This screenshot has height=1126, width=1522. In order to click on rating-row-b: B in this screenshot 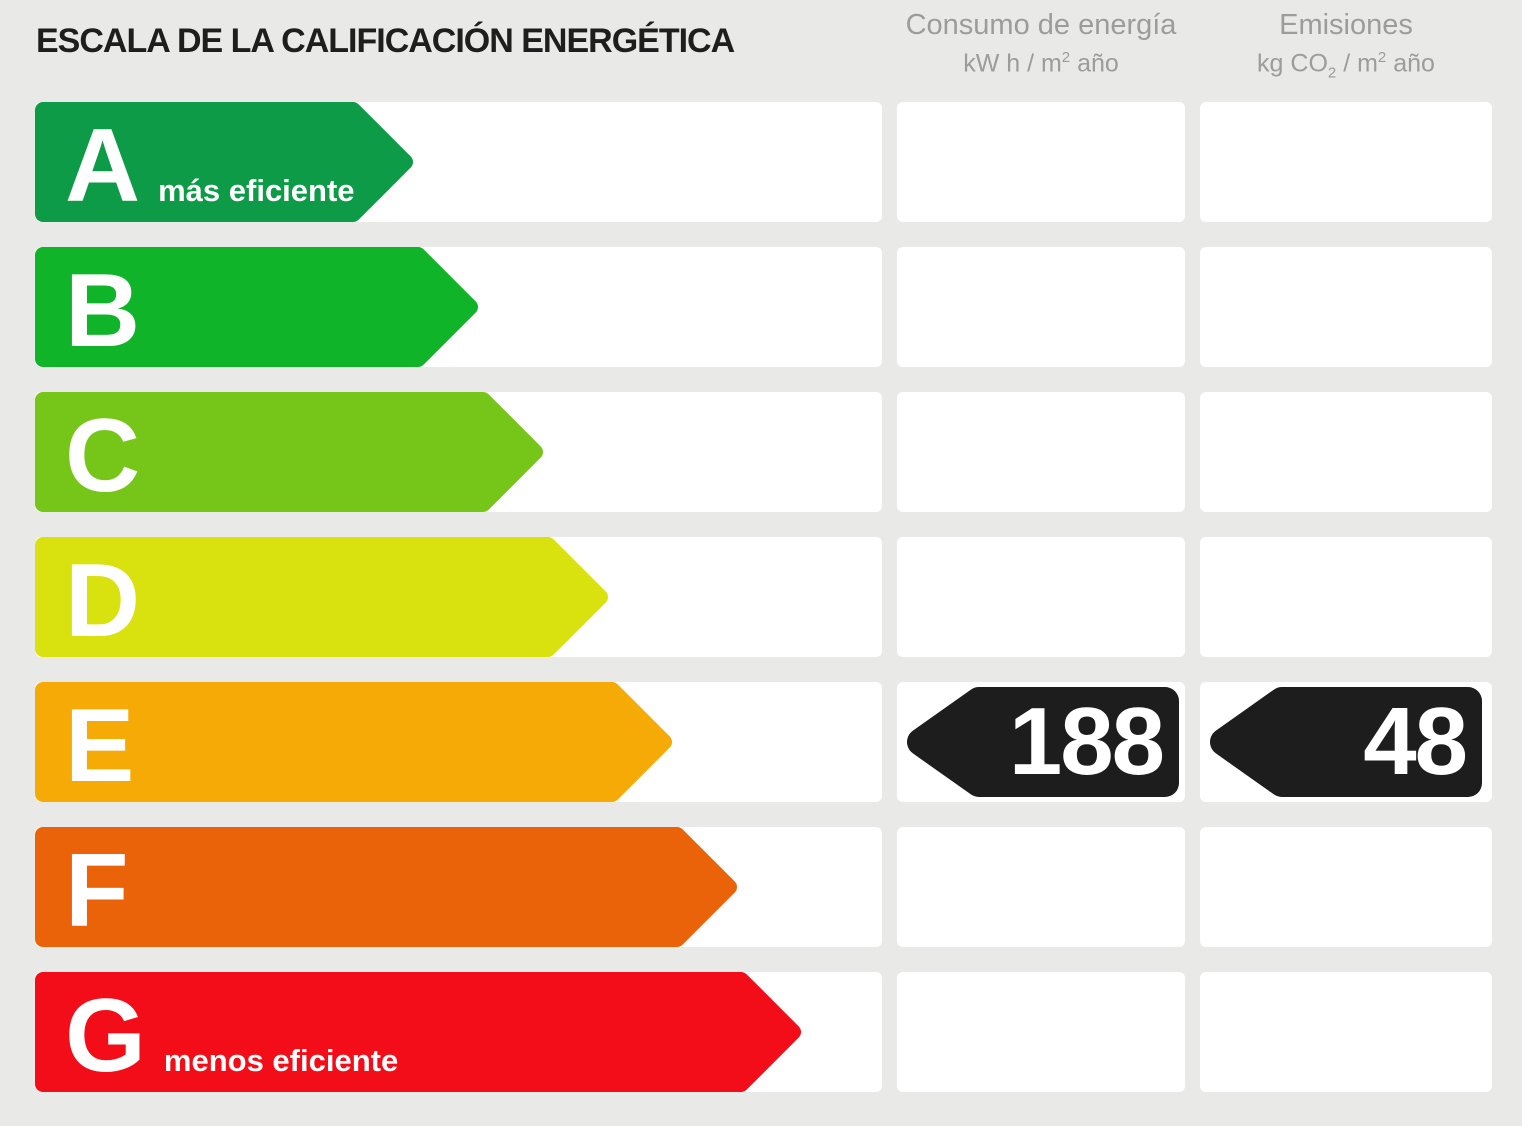, I will do `click(761, 307)`.